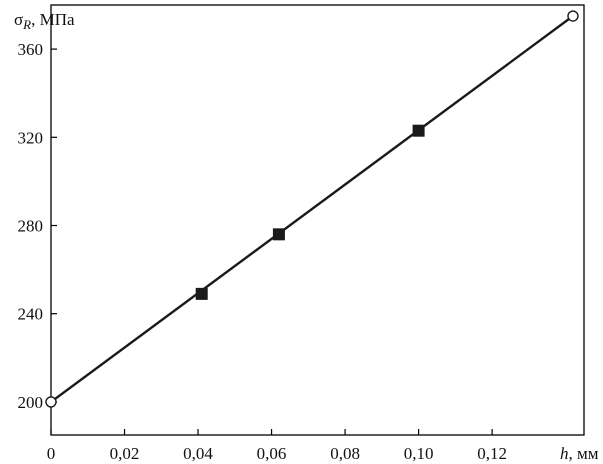 The image size is (603, 464). What do you see at coordinates (53, 19) in the screenshot?
I see `y-axis-unit: , МПа` at bounding box center [53, 19].